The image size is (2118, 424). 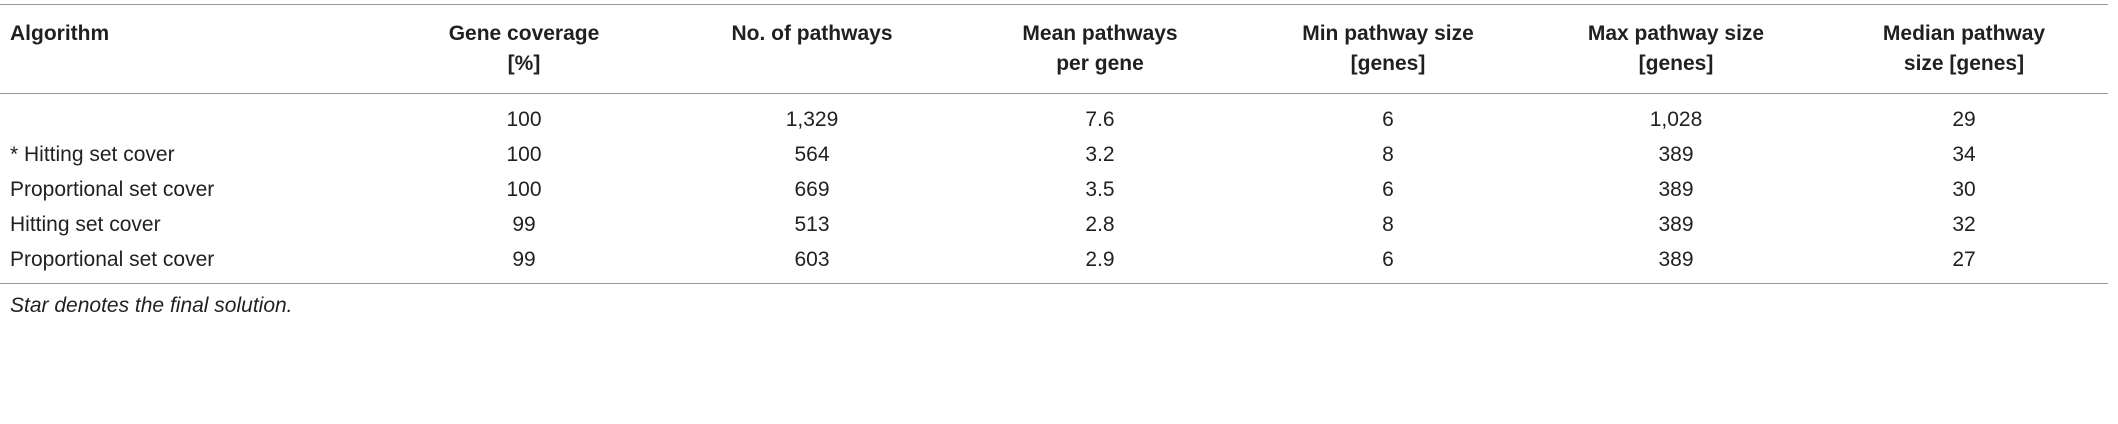 What do you see at coordinates (1100, 189) in the screenshot?
I see `table-cell: 3.5` at bounding box center [1100, 189].